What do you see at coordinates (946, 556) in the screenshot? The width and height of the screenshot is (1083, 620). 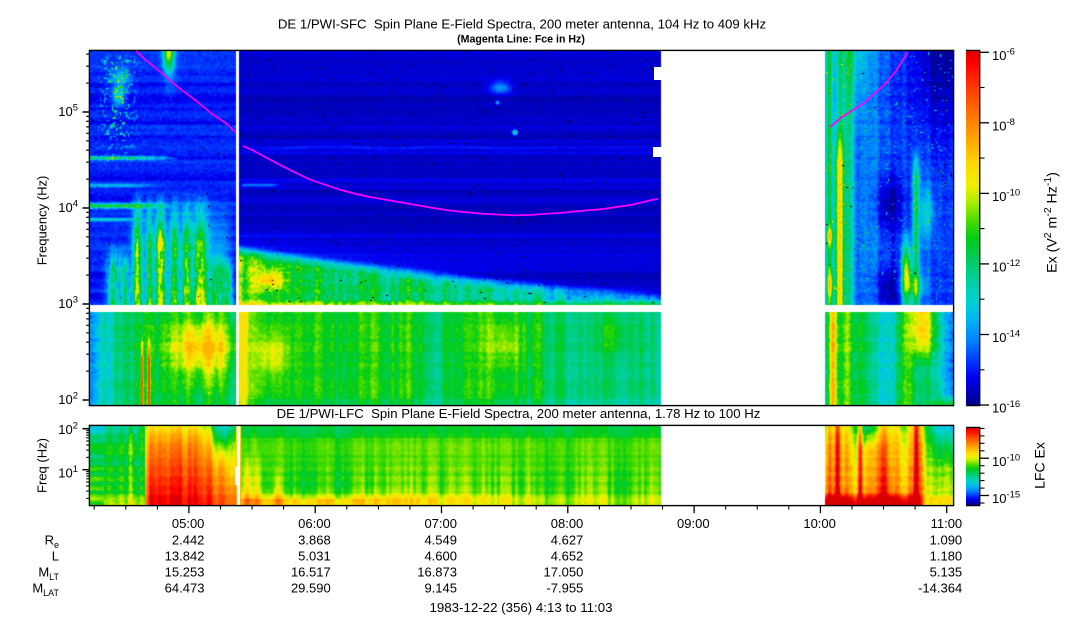 I see `svg-text: 1.180` at bounding box center [946, 556].